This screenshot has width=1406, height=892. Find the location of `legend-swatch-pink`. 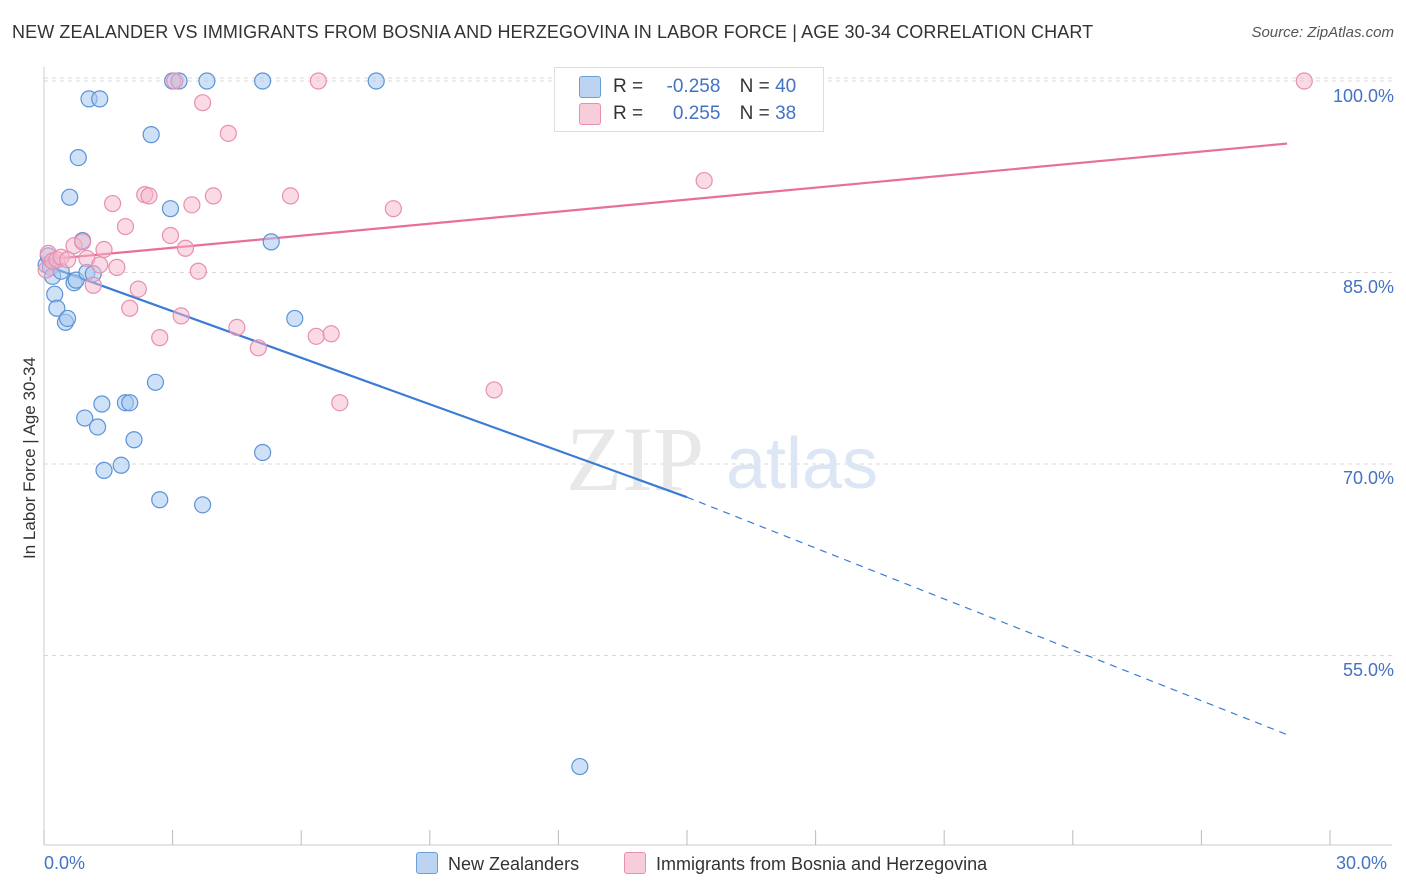

legend-swatch-pink is located at coordinates (590, 114).